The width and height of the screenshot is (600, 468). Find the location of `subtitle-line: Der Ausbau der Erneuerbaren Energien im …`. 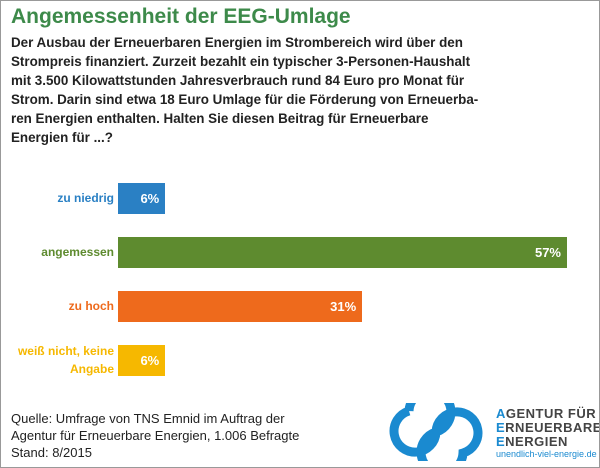

subtitle-line: Der Ausbau der Erneuerbaren Energien im … is located at coordinates (237, 42).